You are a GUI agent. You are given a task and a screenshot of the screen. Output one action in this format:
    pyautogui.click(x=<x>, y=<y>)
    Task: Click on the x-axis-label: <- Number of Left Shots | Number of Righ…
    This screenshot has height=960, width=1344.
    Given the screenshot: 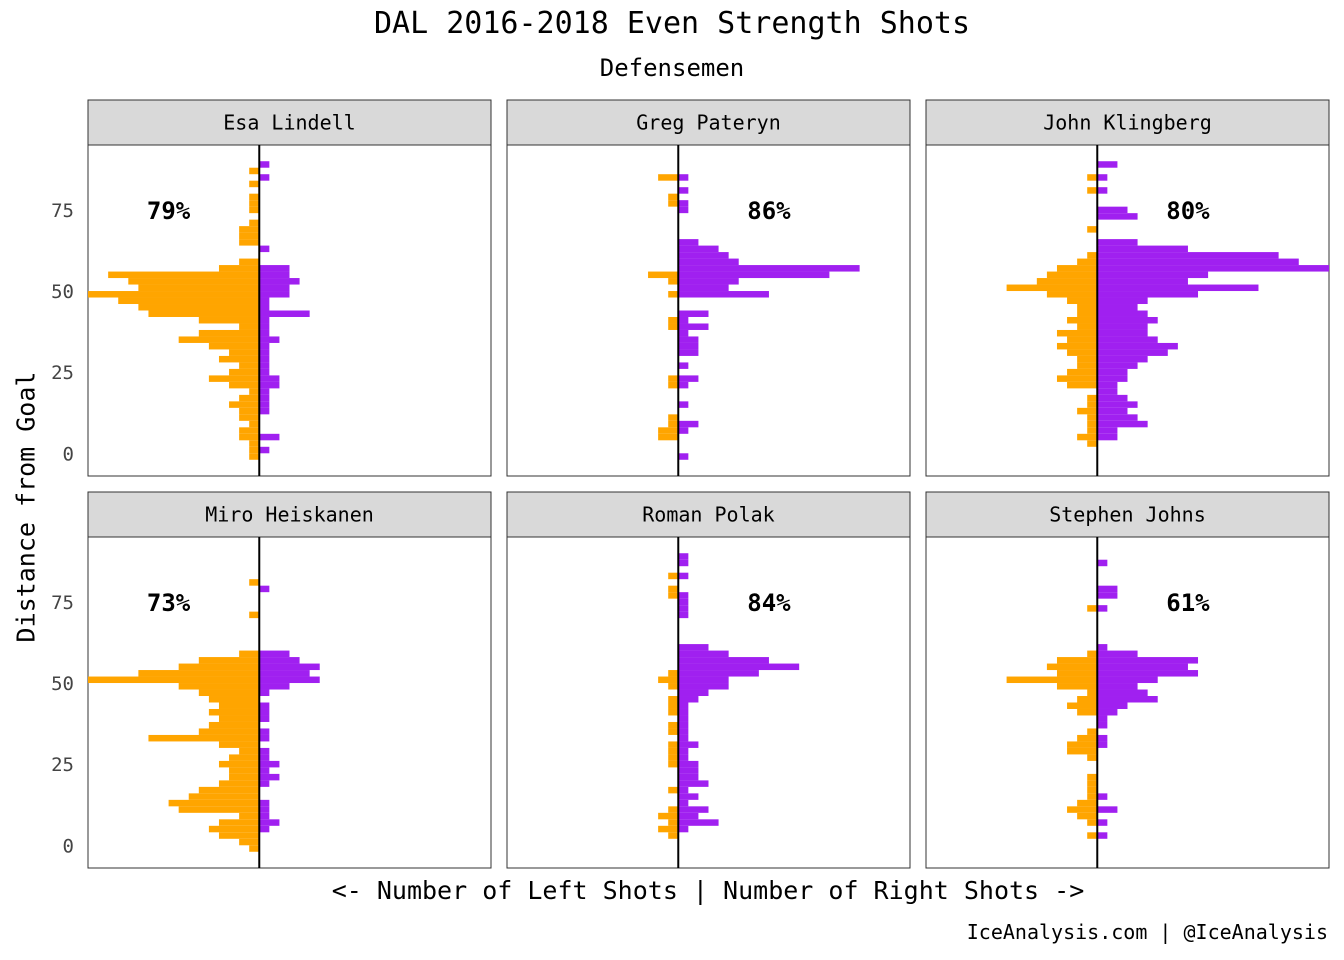 What is the action you would take?
    pyautogui.click(x=708, y=890)
    